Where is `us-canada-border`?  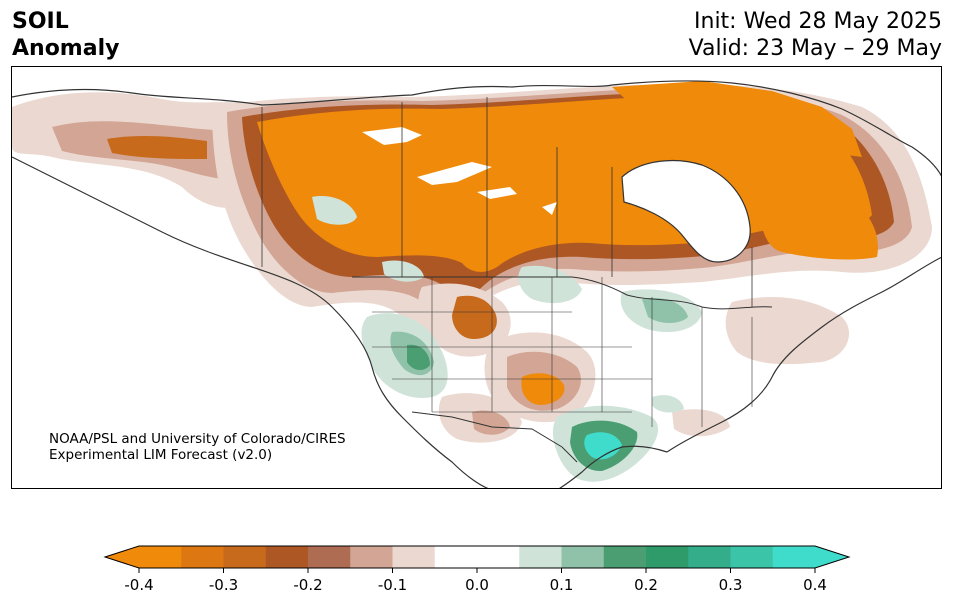 us-canada-border is located at coordinates (562, 293).